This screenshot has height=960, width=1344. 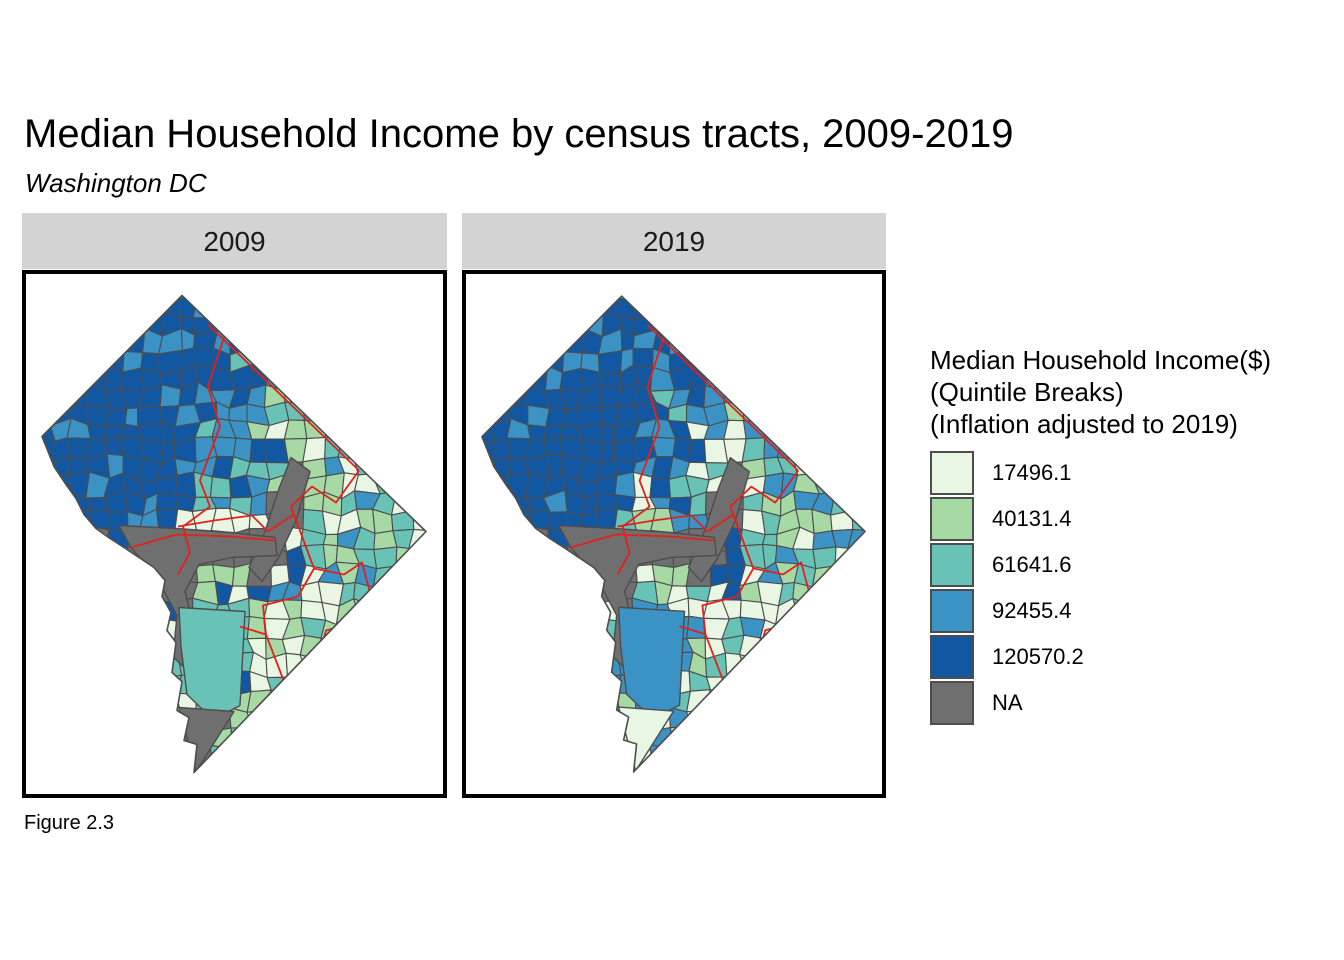 I want to click on figure-caption: Figure 2.3, so click(x=69, y=823).